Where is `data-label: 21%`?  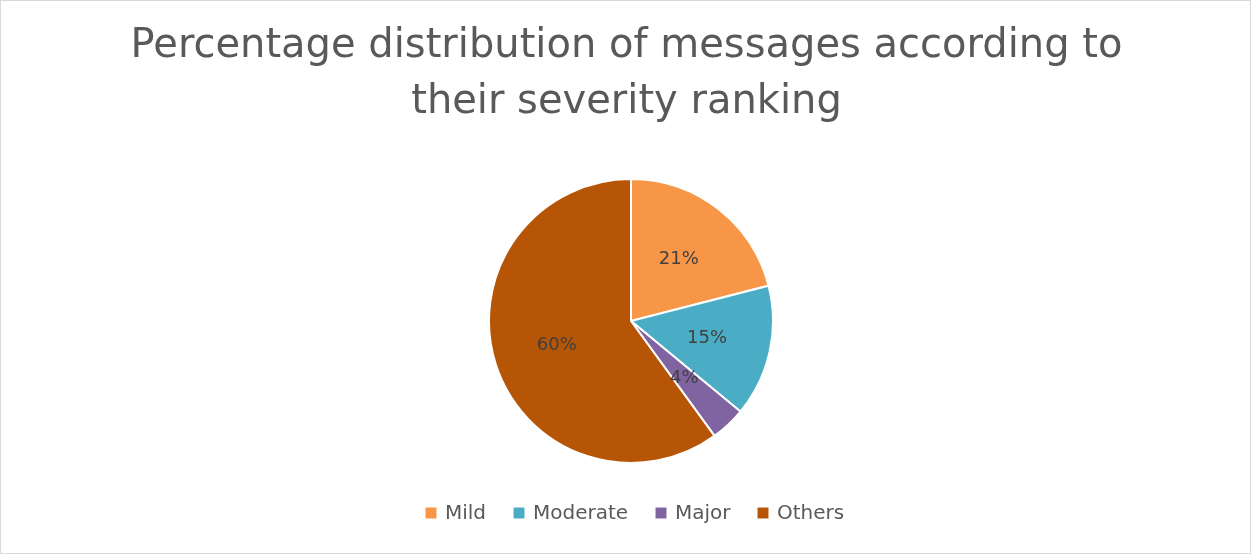 data-label: 21% is located at coordinates (678, 258).